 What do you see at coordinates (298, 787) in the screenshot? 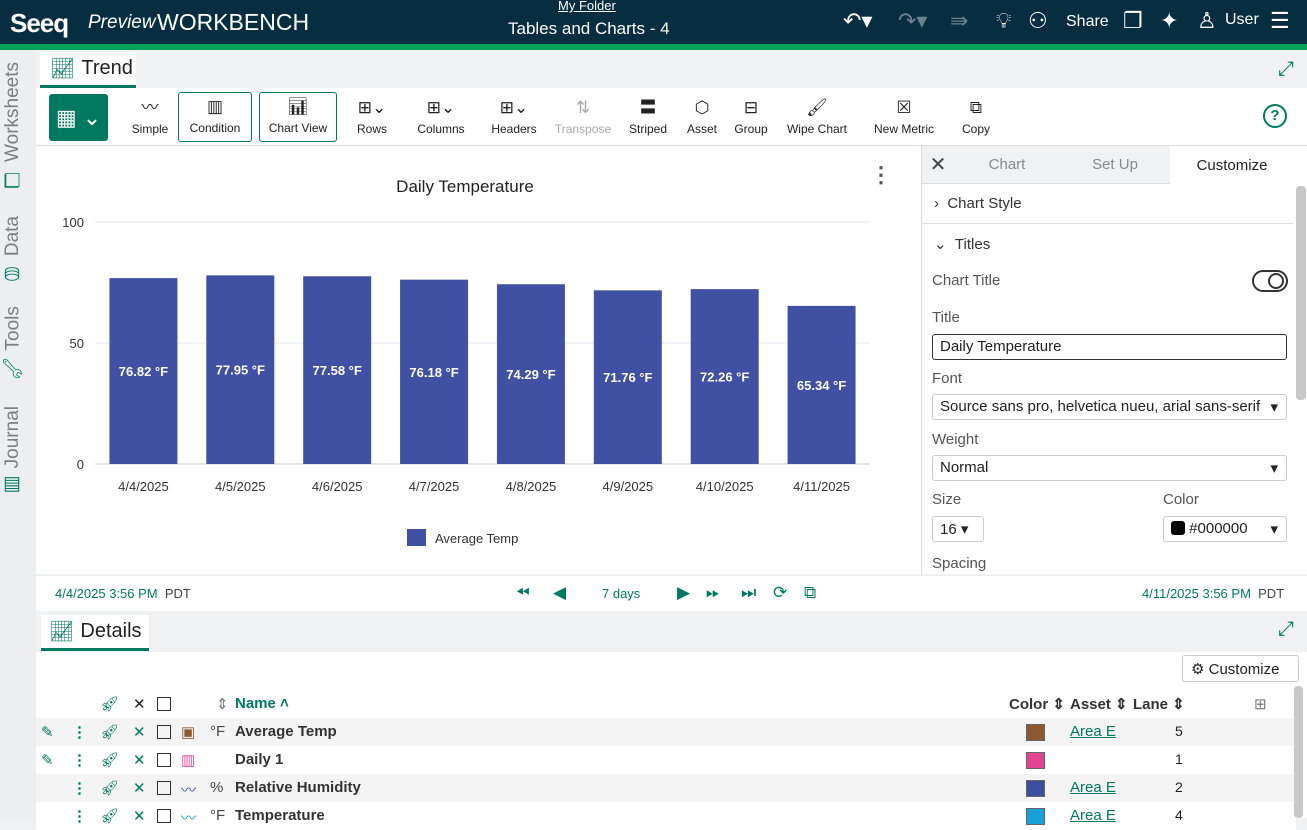
I see `item-name: Relative Humidity` at bounding box center [298, 787].